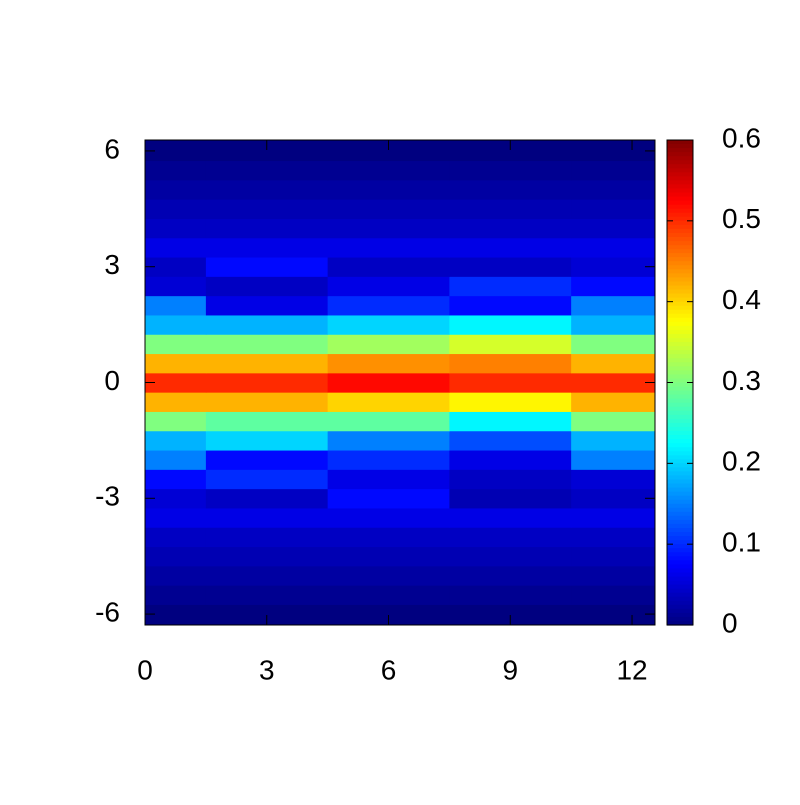 Image resolution: width=800 pixels, height=805 pixels. Describe the element at coordinates (741, 299) in the screenshot. I see `colorbar-label: 0.4` at that location.